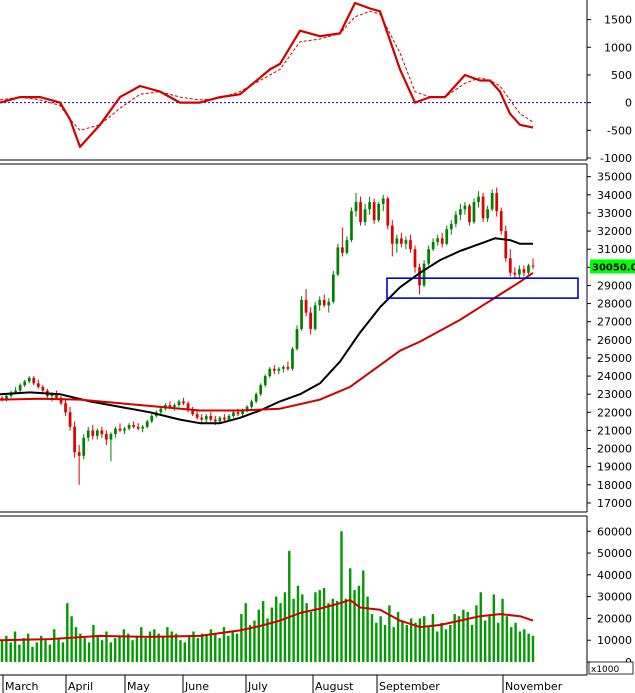 This screenshot has width=635, height=693. What do you see at coordinates (614, 575) in the screenshot?
I see `volume-tick-label: 40000` at bounding box center [614, 575].